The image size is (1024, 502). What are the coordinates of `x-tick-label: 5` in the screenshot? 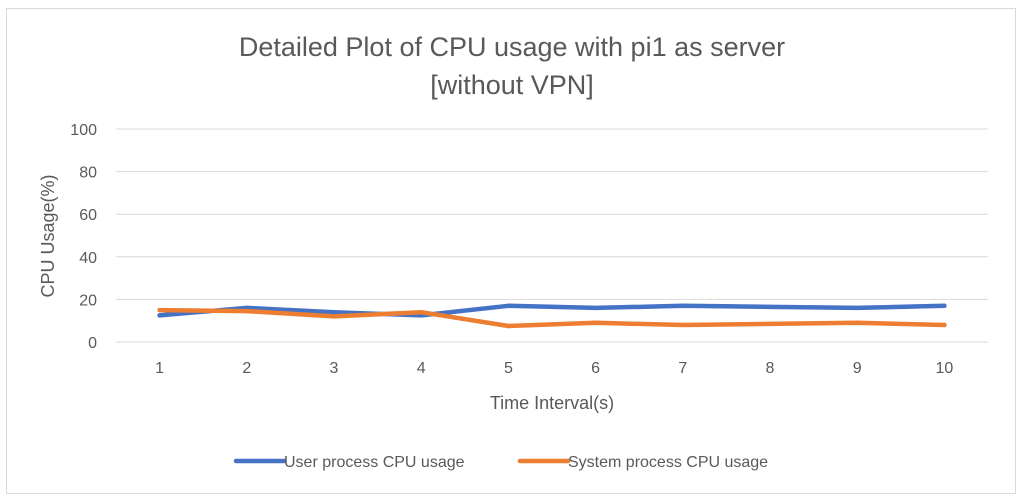 It's located at (508, 368).